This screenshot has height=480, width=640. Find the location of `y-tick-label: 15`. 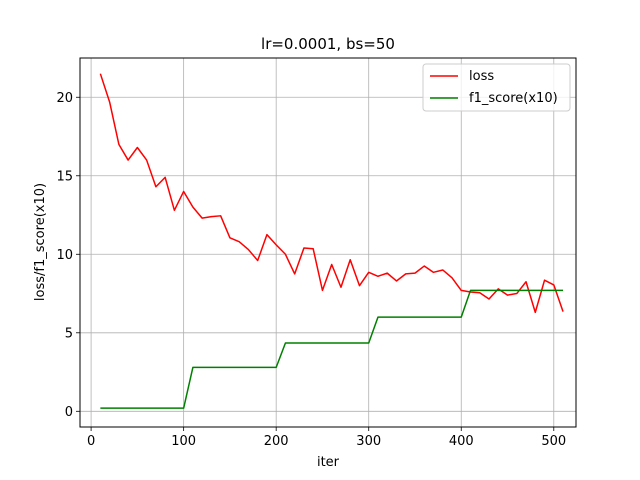

y-tick-label: 15 is located at coordinates (64, 176).